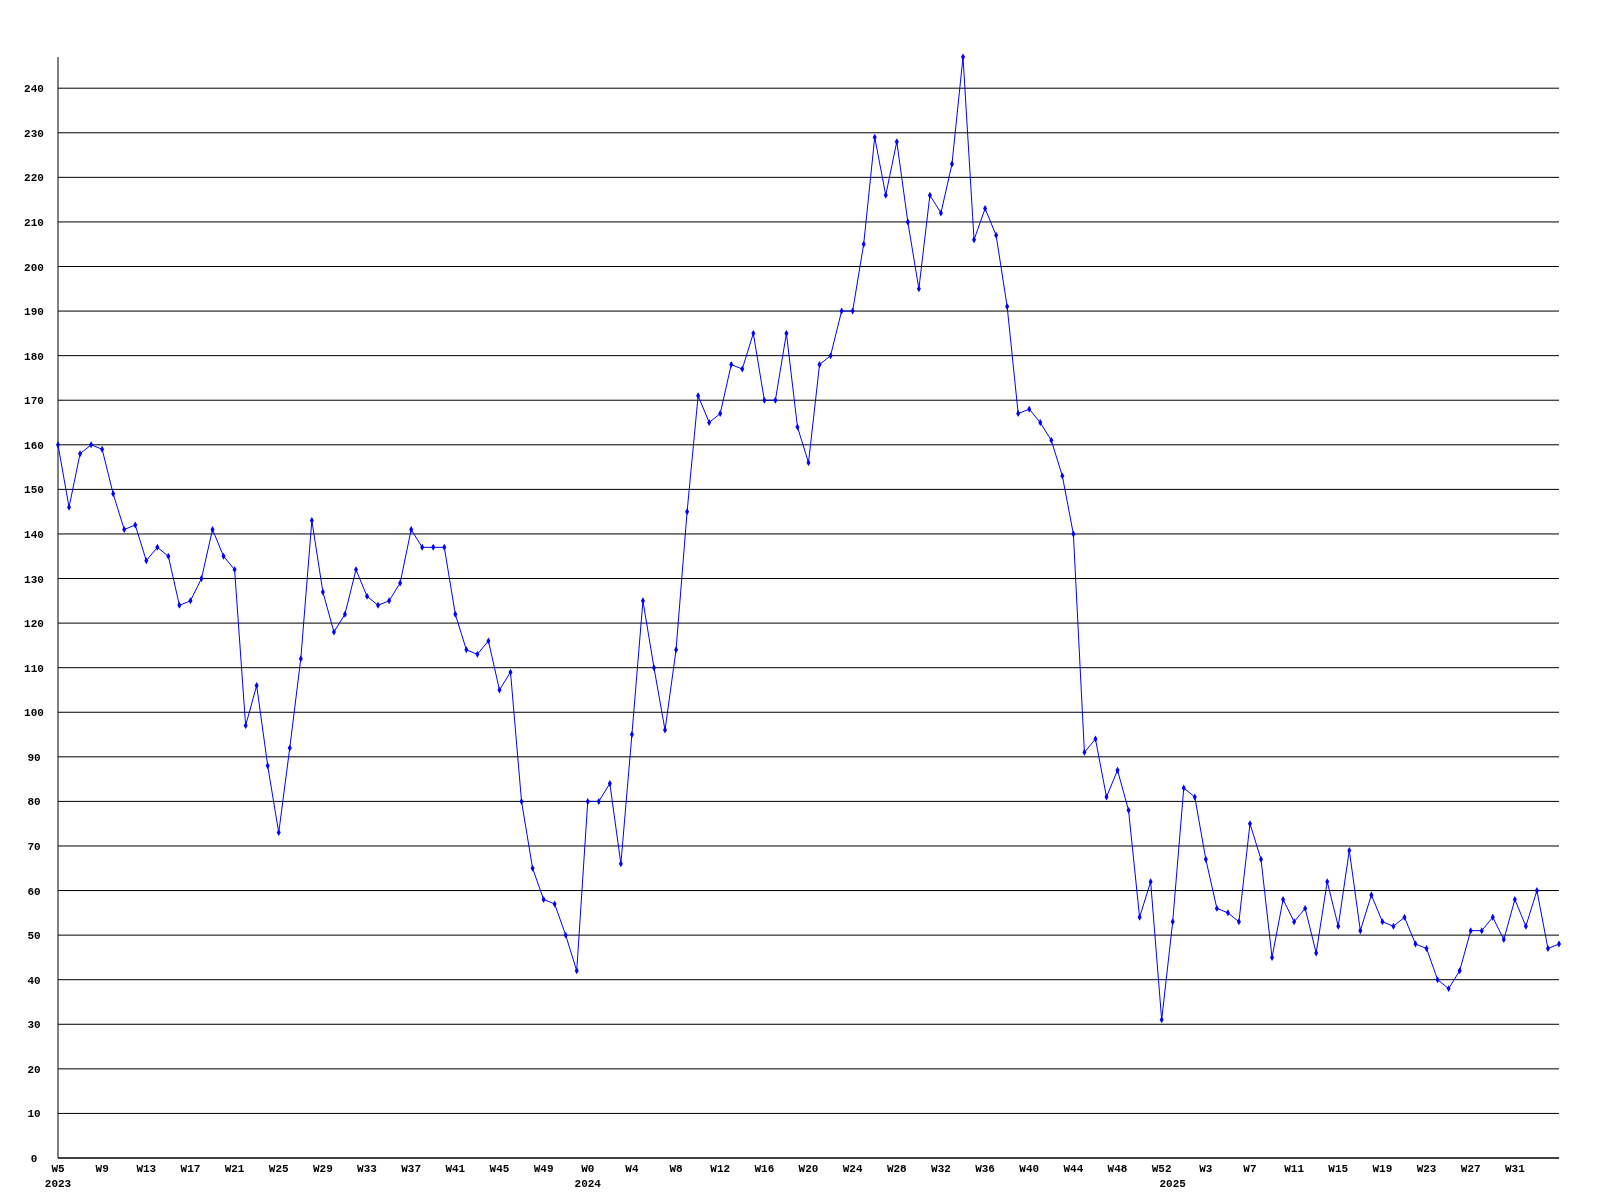  What do you see at coordinates (34, 980) in the screenshot?
I see `y-tick-label: 40` at bounding box center [34, 980].